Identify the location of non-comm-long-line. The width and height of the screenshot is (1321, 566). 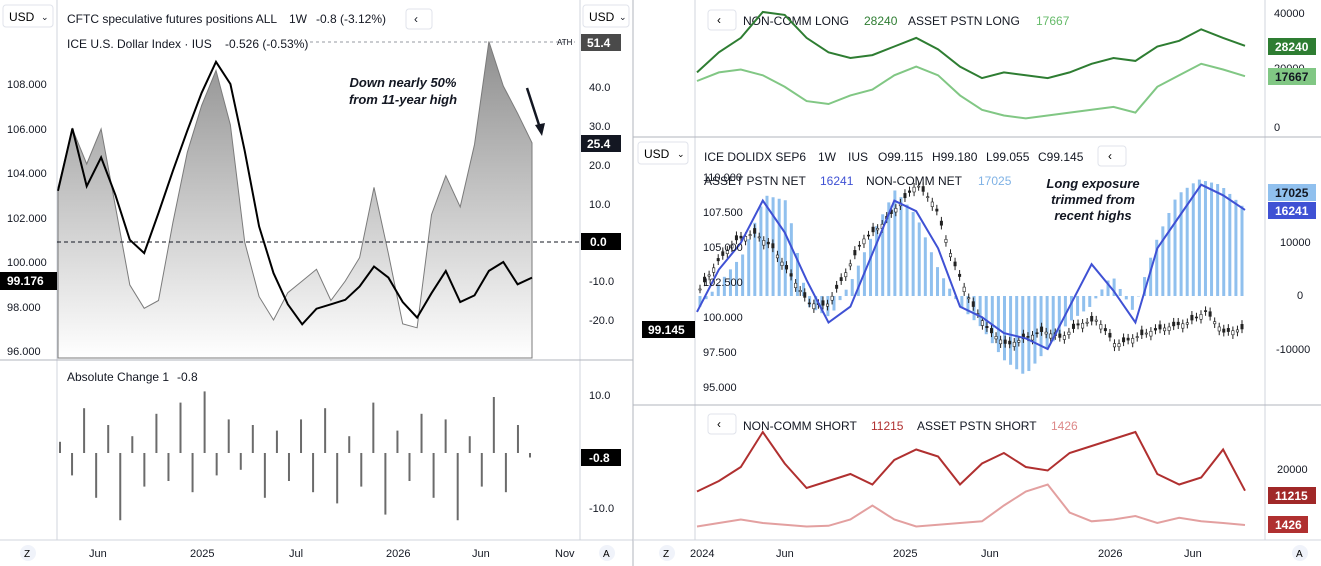
(971, 45).